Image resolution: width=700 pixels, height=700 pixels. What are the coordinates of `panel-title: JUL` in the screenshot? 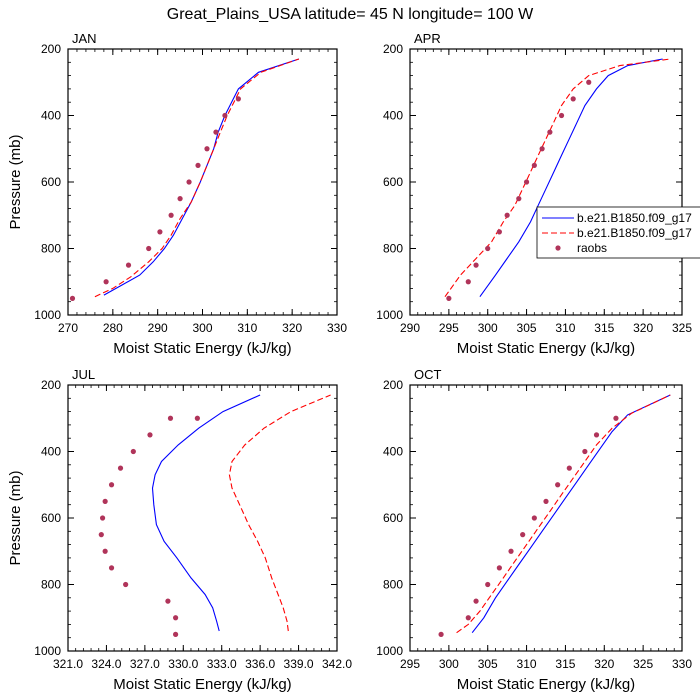 It's located at (83, 374).